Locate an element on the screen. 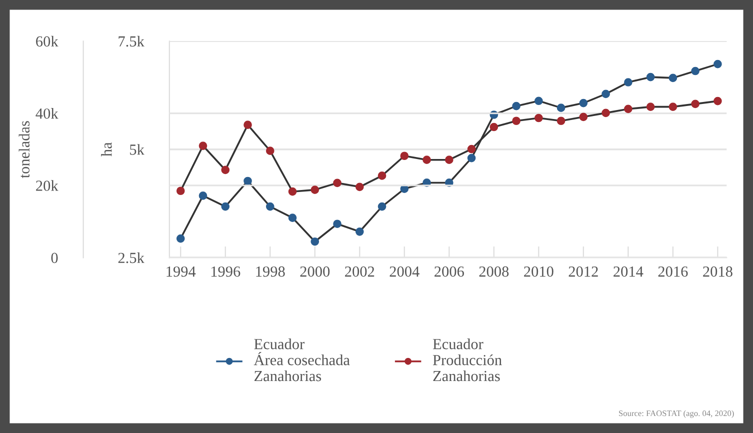 The width and height of the screenshot is (753, 433). x-tick-label: 2006 is located at coordinates (449, 271).